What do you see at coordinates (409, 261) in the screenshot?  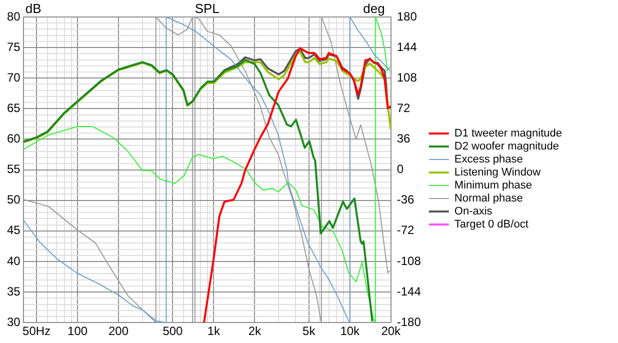 I see `y2-tick-label: -108` at bounding box center [409, 261].